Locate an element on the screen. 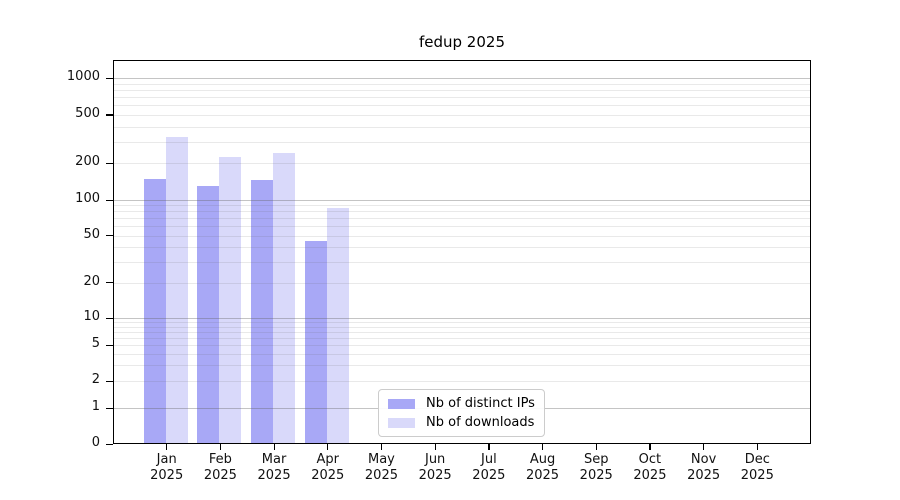  legend-item-distinct-ips: Nb of distinct IPs is located at coordinates (461, 403).